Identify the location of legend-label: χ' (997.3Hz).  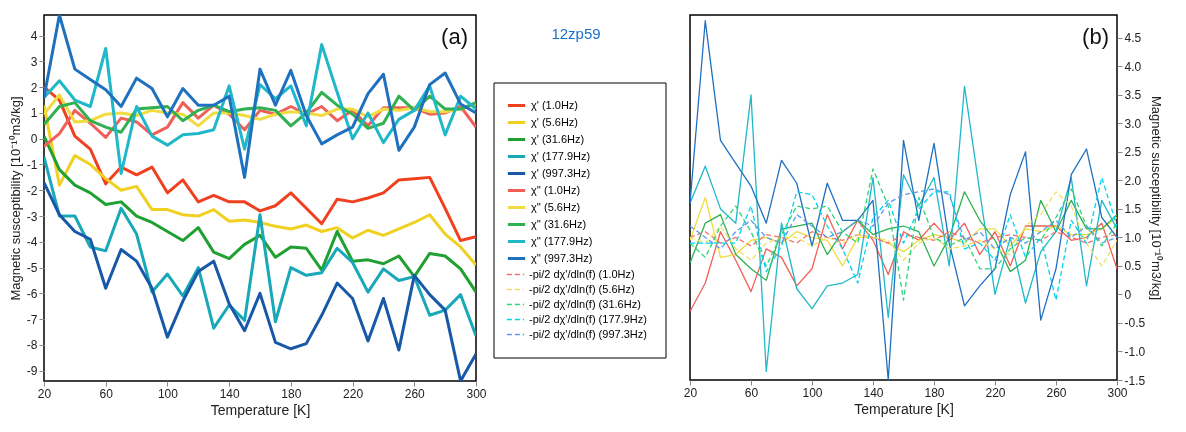
(561, 172).